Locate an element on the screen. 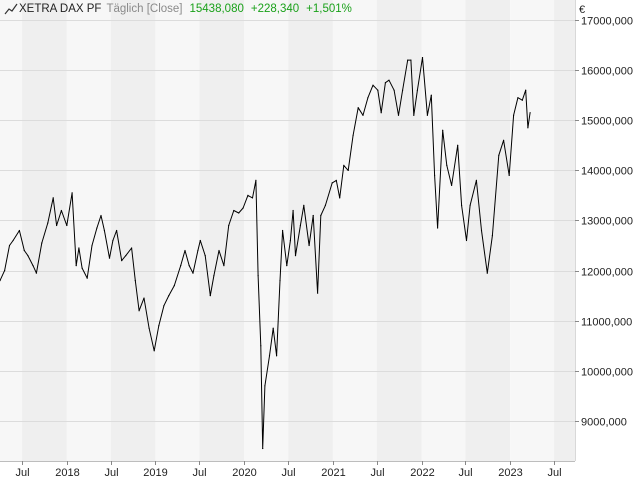 The image size is (640, 480). y-tick-label: 13000,000 is located at coordinates (607, 222).